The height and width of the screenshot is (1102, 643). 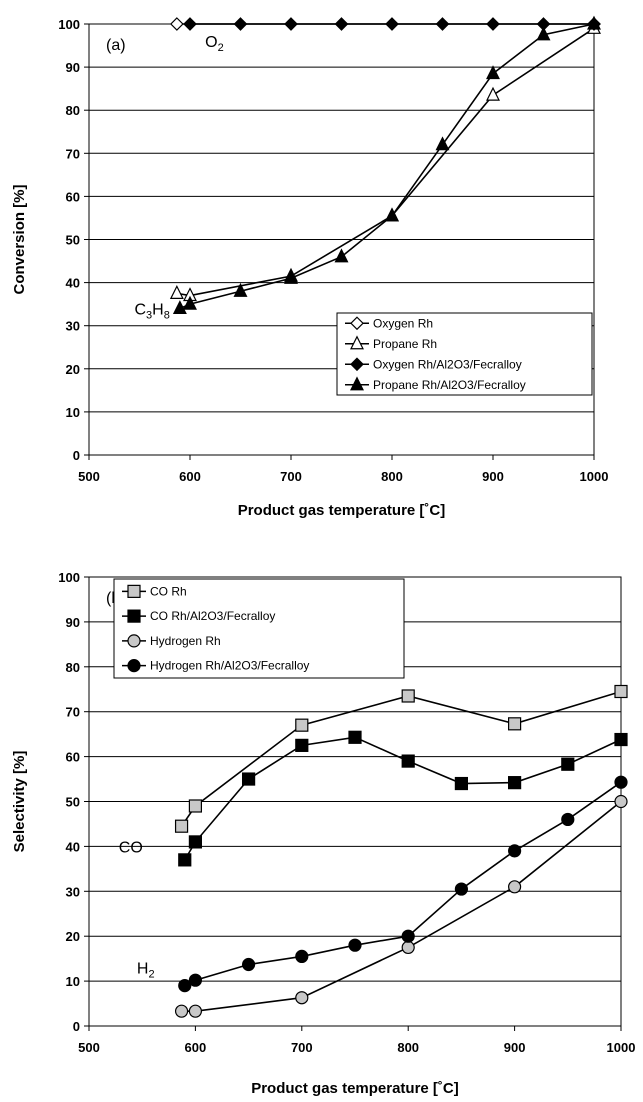 I want to click on legend-item: Propane Rh/Al2O3/Fecralloy, so click(x=435, y=384).